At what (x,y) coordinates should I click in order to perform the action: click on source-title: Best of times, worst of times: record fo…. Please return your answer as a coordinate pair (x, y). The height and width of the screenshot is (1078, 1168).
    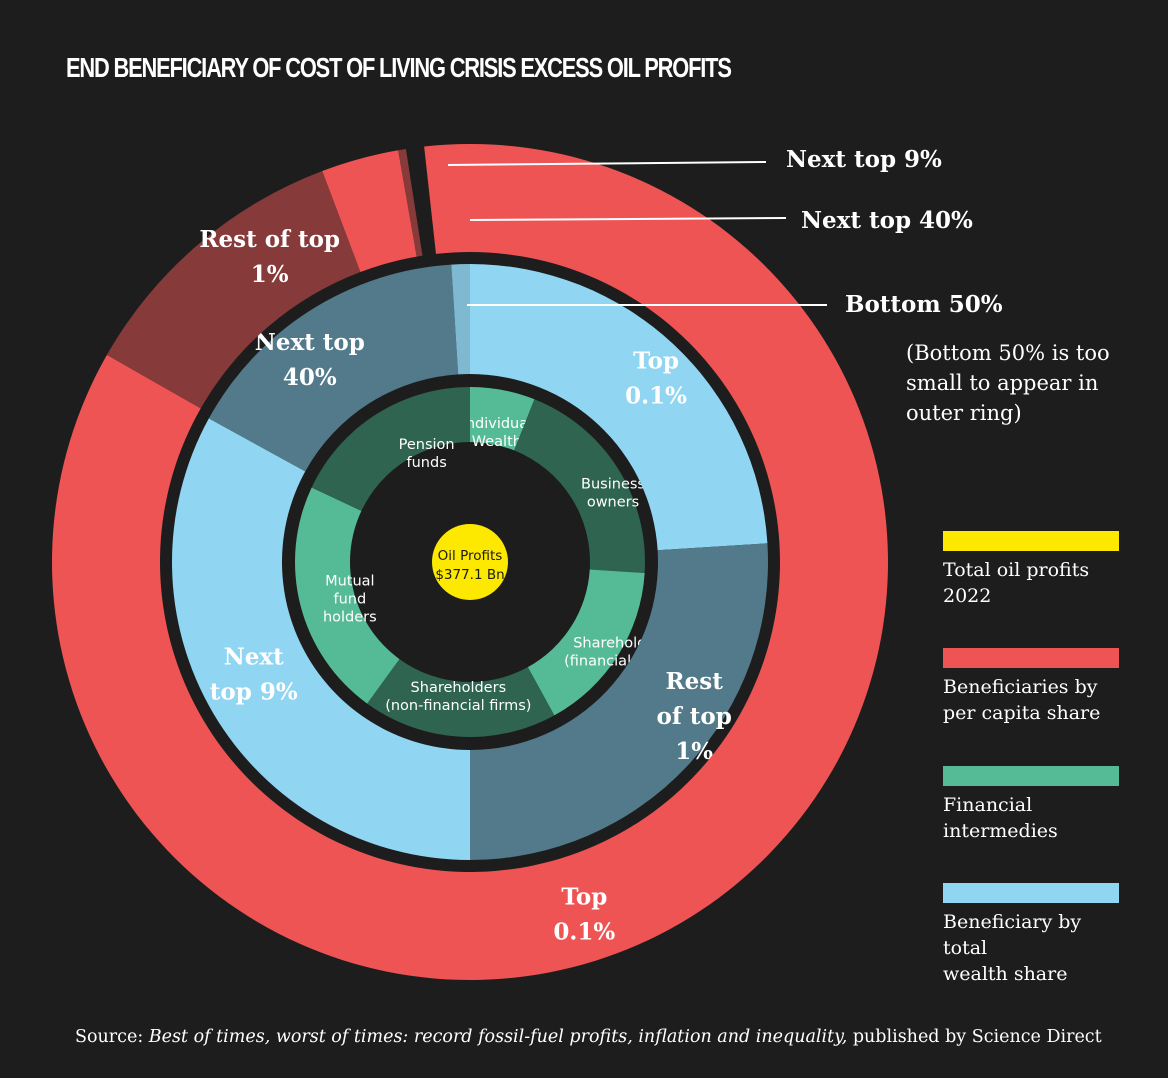
    Looking at the image, I should click on (498, 1037).